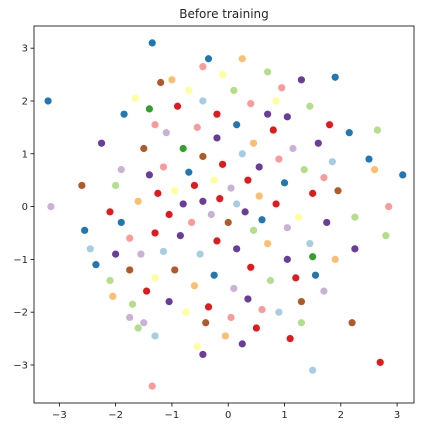 This screenshot has height=432, width=430. What do you see at coordinates (20, 313) in the screenshot?
I see `y-tick-label: −2` at bounding box center [20, 313].